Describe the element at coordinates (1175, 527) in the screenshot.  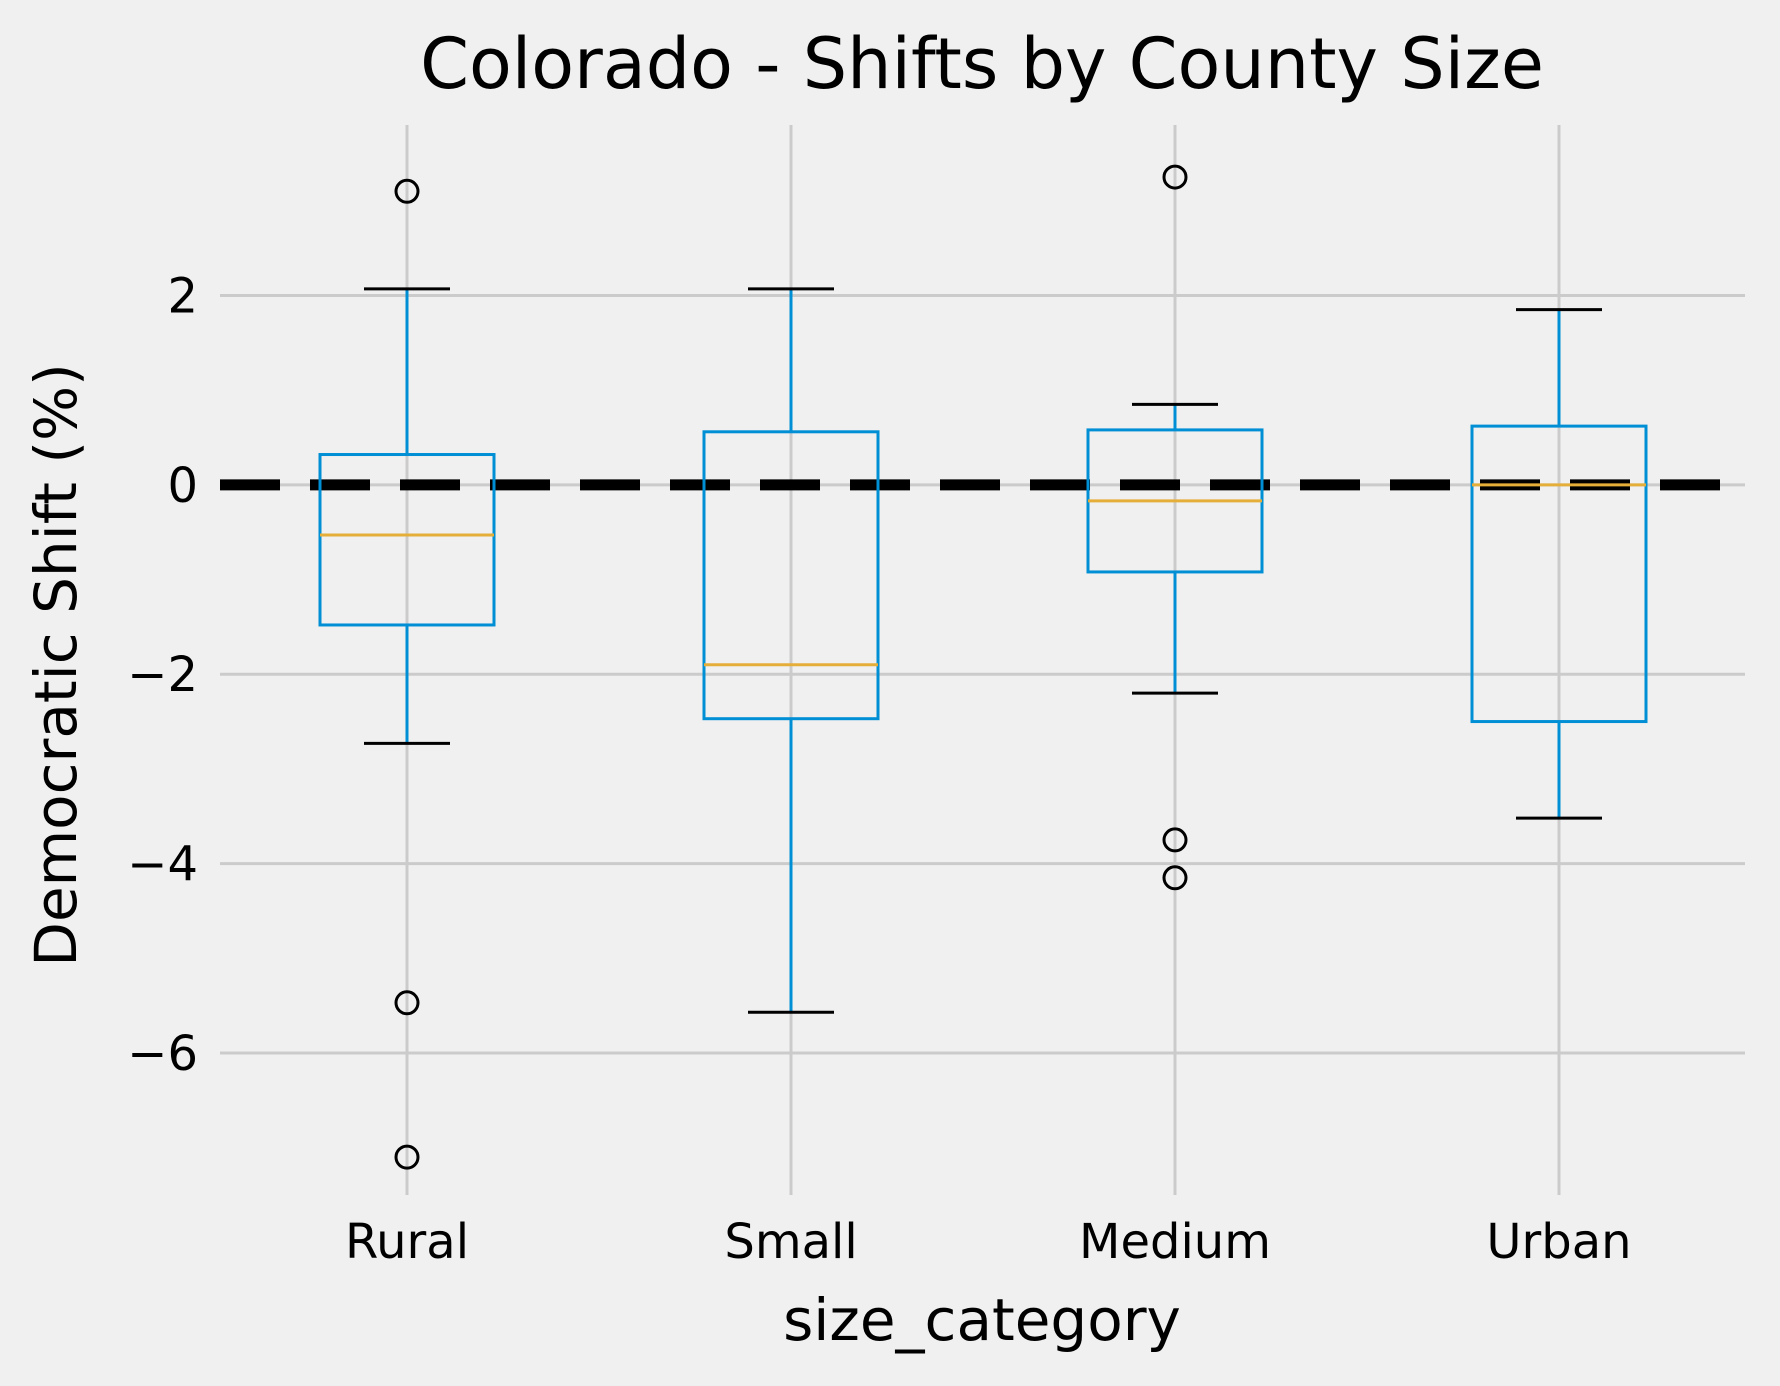
I see `box-medium` at that location.